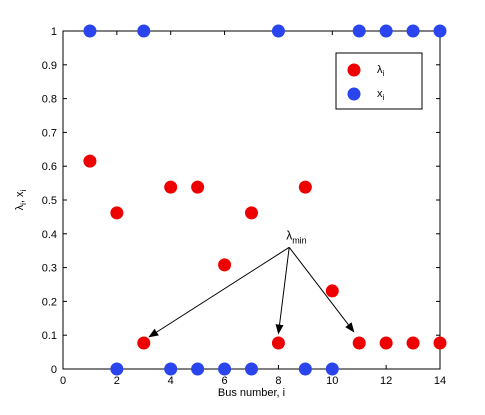 The height and width of the screenshot is (415, 485). What do you see at coordinates (54, 370) in the screenshot?
I see `y-tick-label: 0` at bounding box center [54, 370].